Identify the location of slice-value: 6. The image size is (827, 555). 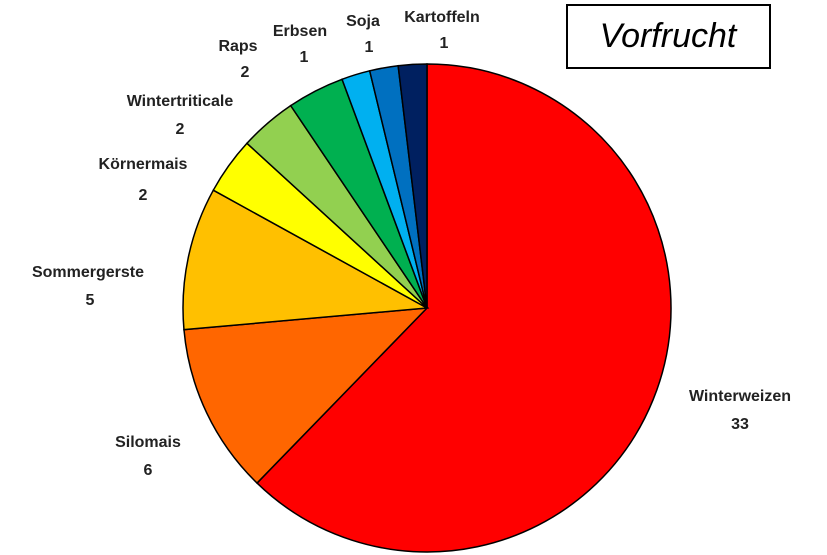
(148, 470).